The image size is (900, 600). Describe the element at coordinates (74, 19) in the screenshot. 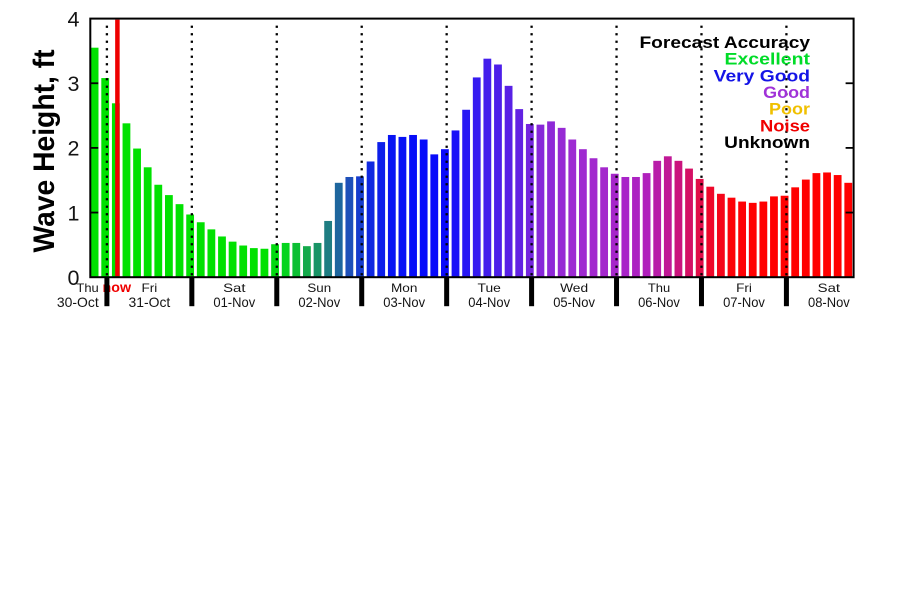

I see `svg-text: 4` at that location.